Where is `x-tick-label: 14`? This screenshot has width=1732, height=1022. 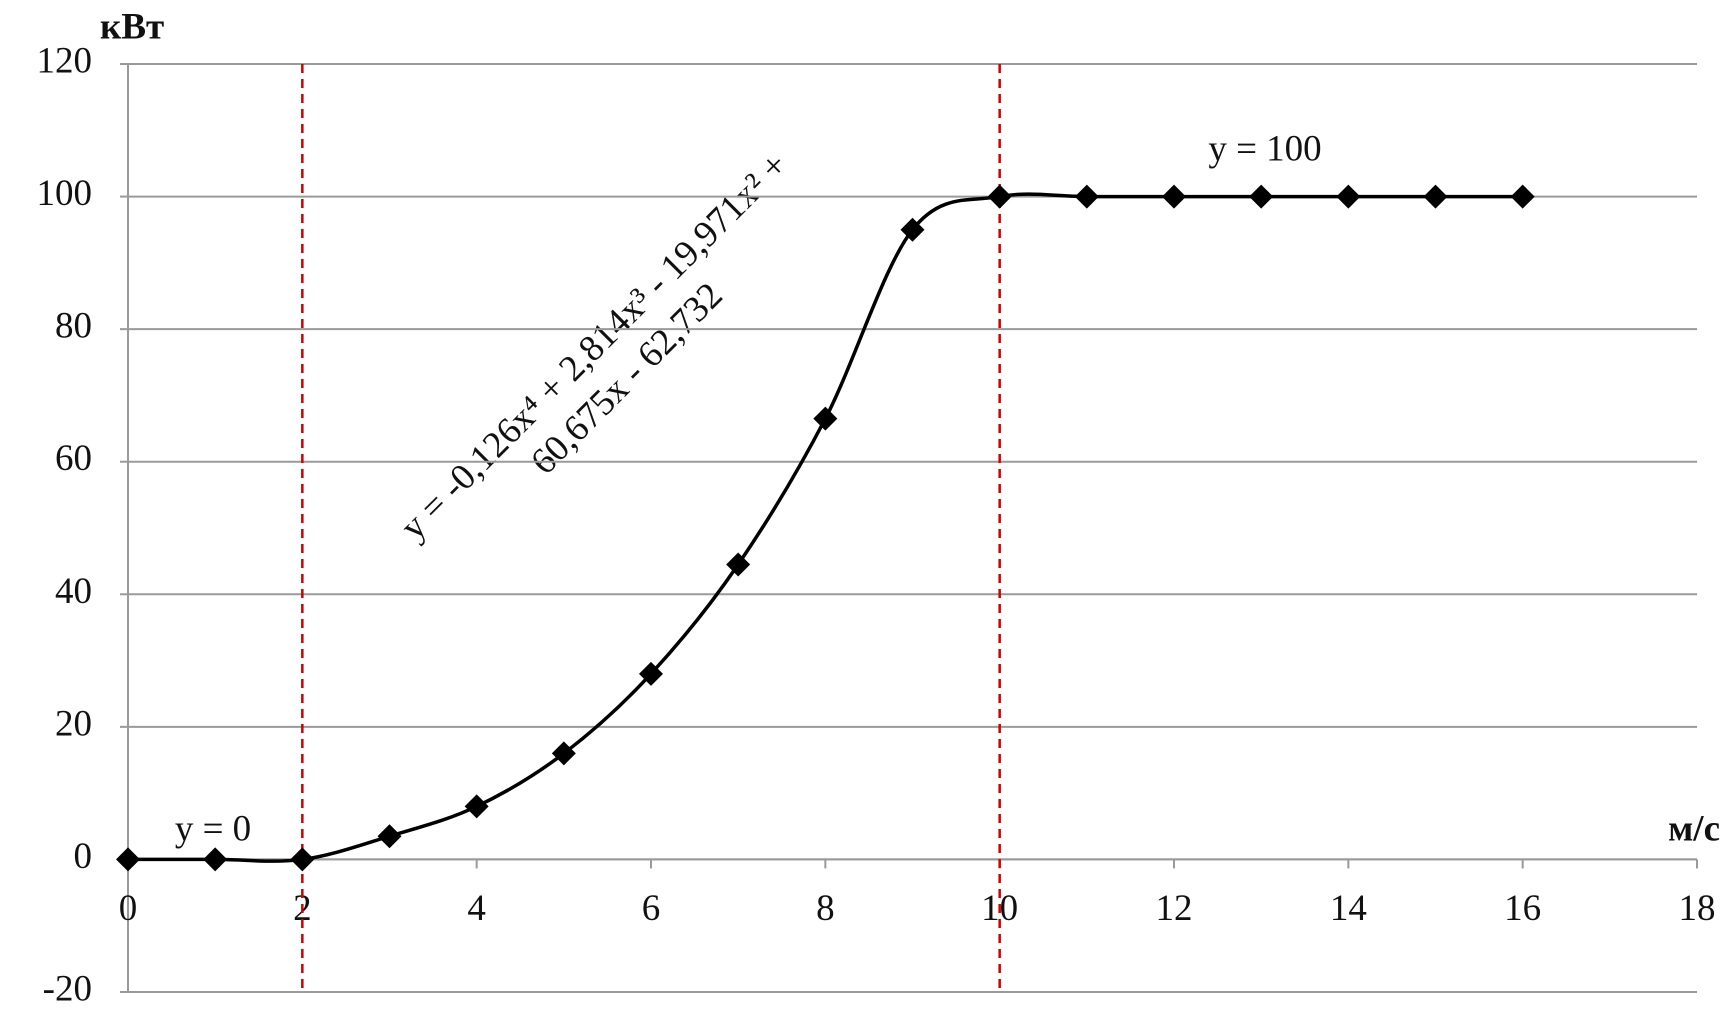 x-tick-label: 14 is located at coordinates (1348, 908).